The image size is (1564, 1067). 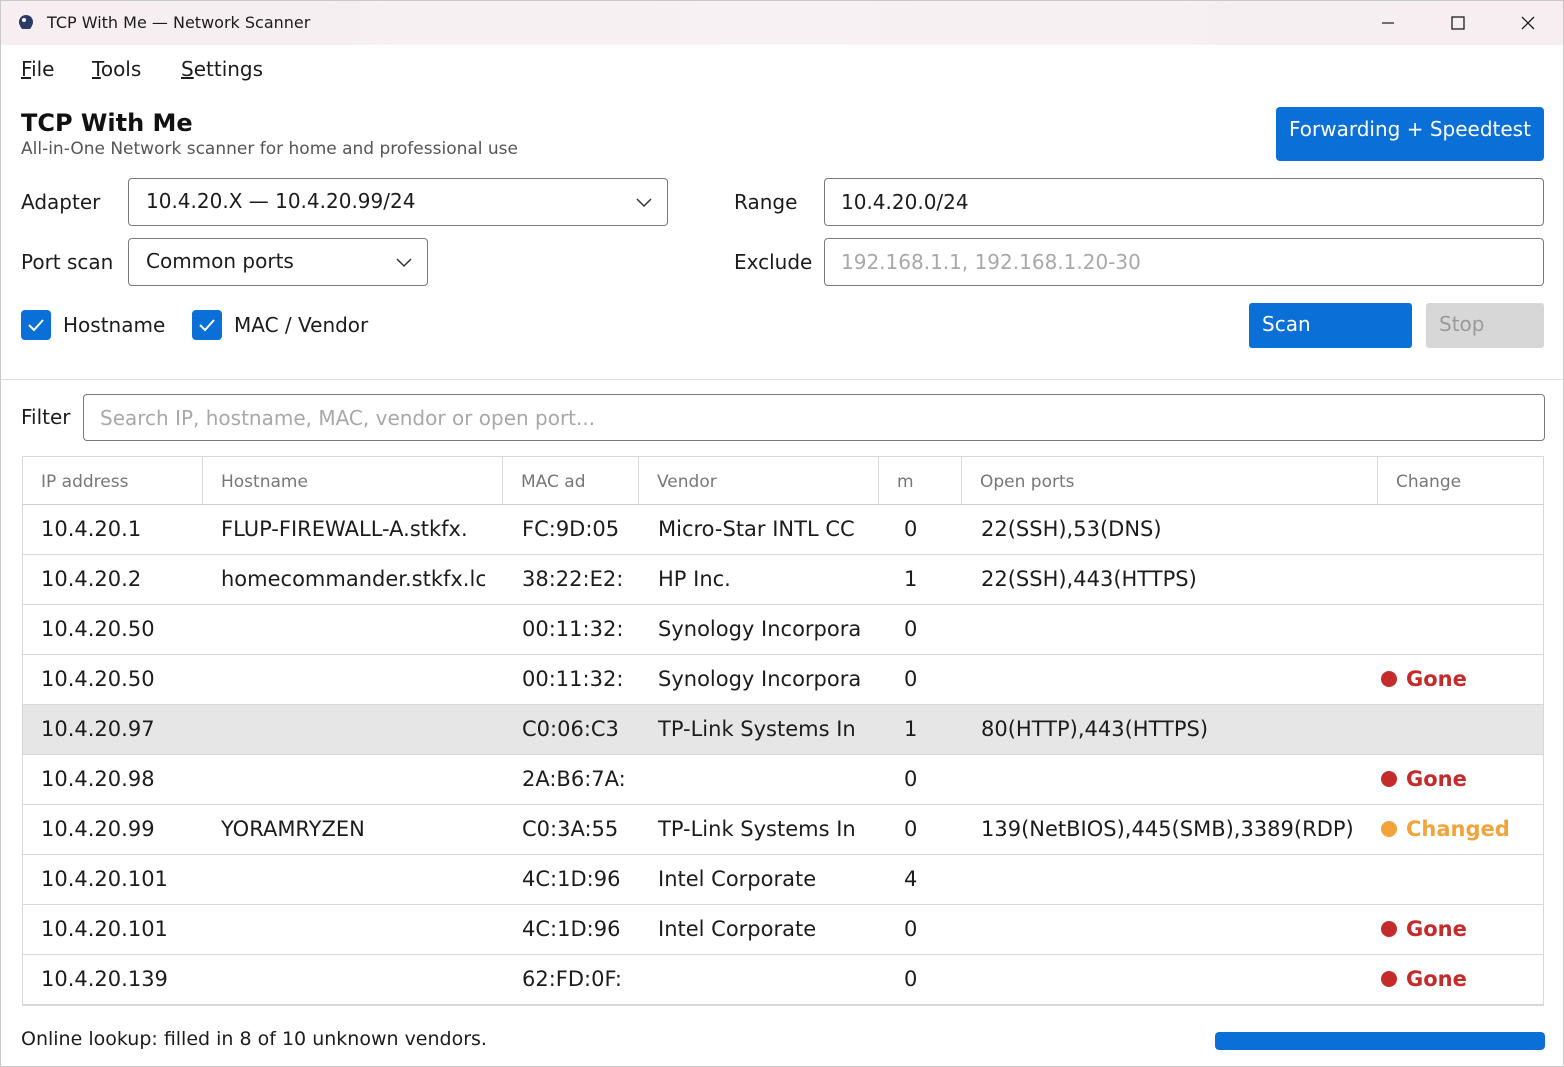 I want to click on cell-change: Gone, so click(x=1424, y=779).